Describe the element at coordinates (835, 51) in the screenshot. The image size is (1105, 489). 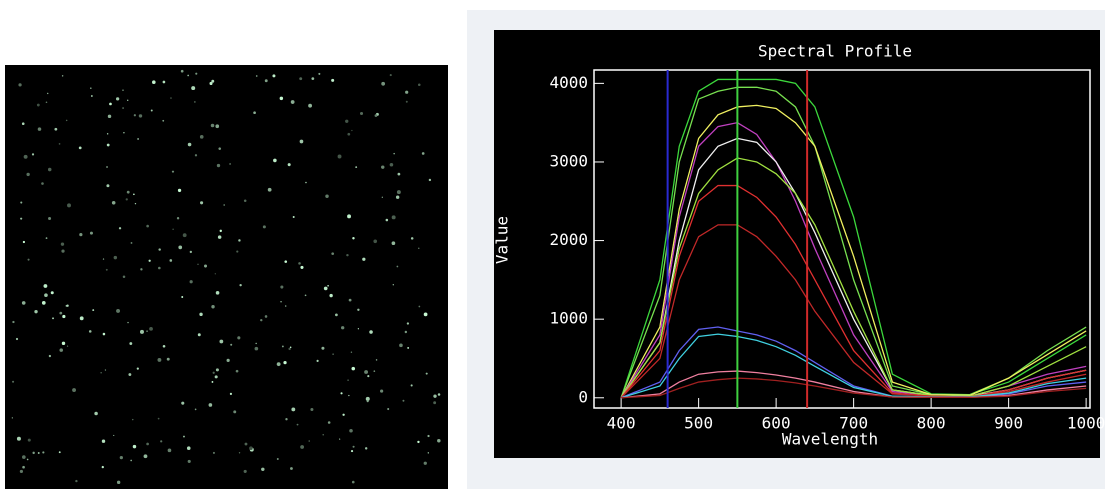
I see `chart-title: Spectral Profile` at that location.